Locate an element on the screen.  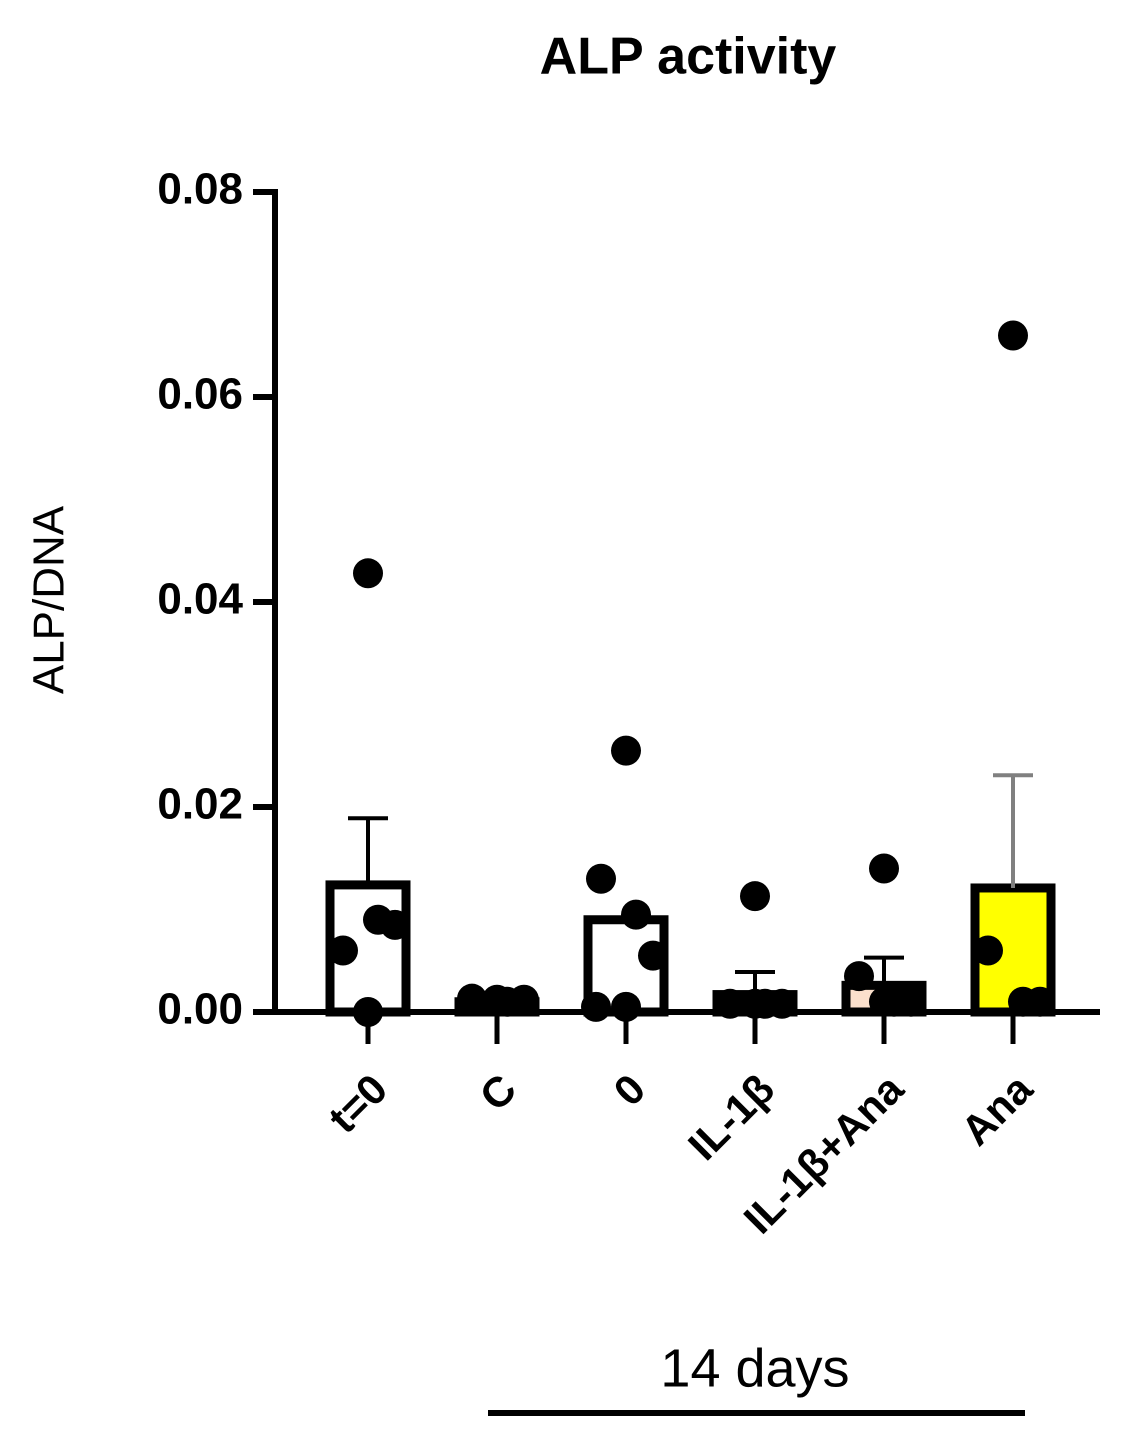
chart-title: ALP activity is located at coordinates (688, 57).